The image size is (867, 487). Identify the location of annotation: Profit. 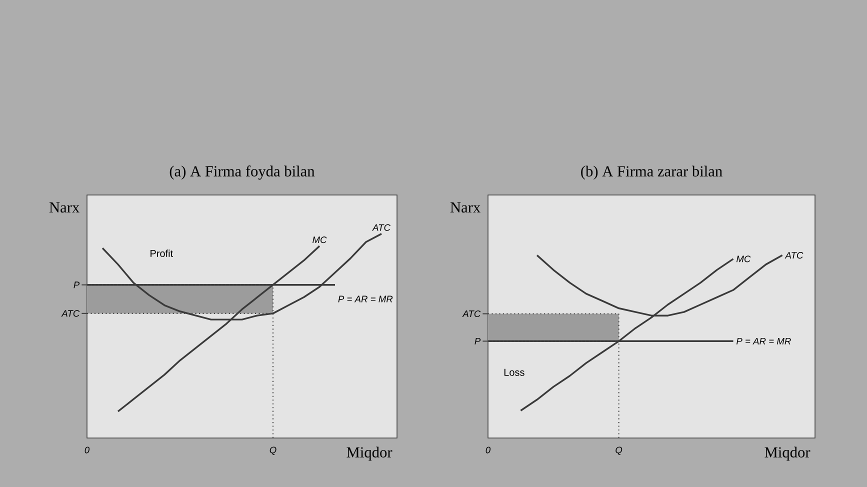
(161, 254).